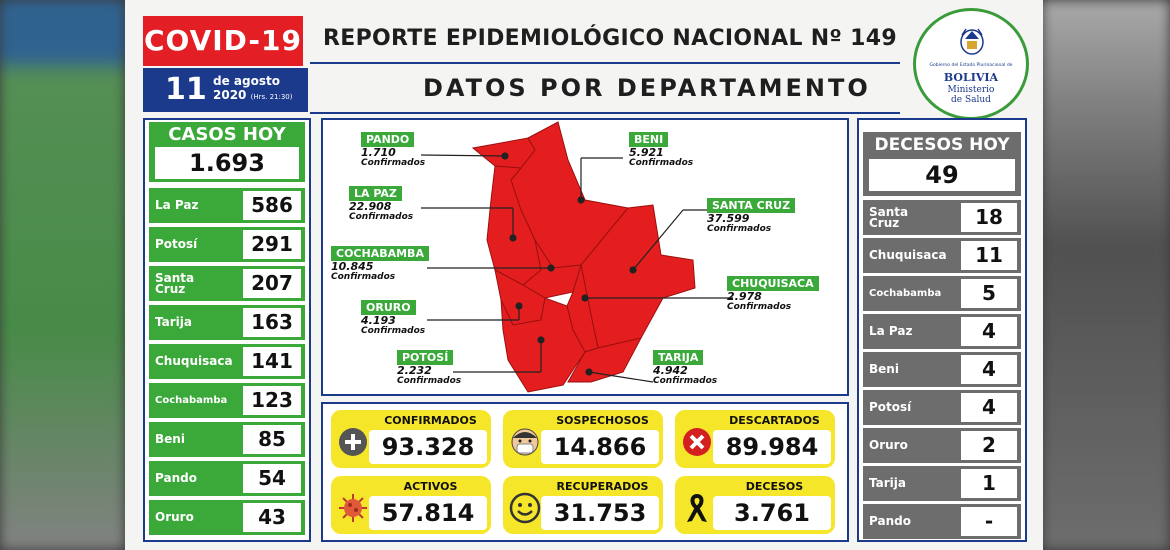 Image resolution: width=1170 pixels, height=550 pixels. I want to click on map-label-oruro: ORURO 4.193 Confirmados, so click(393, 316).